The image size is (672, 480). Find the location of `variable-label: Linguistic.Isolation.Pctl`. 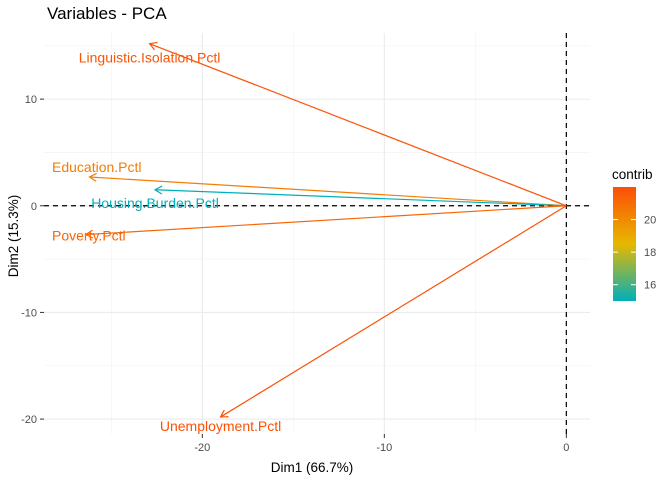

variable-label: Linguistic.Isolation.Pctl is located at coordinates (150, 58).